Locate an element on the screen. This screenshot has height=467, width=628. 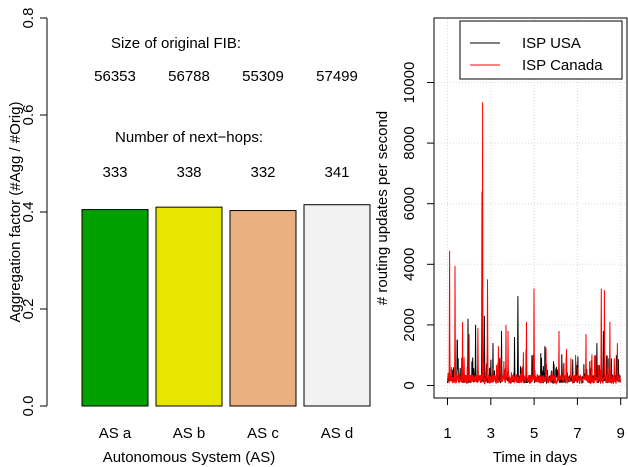
fib-size-title: Size of original FIB: is located at coordinates (176, 43).